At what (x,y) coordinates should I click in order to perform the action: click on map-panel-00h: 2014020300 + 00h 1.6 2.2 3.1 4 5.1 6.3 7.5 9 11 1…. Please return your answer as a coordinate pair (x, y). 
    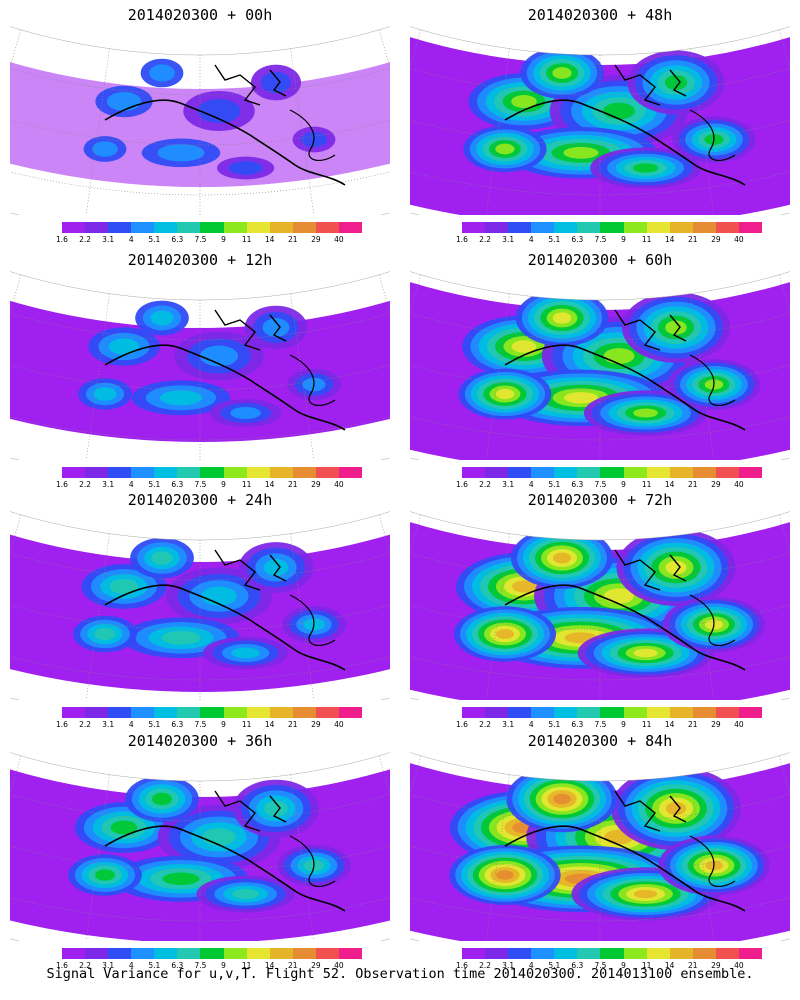
    Looking at the image, I should click on (200, 122).